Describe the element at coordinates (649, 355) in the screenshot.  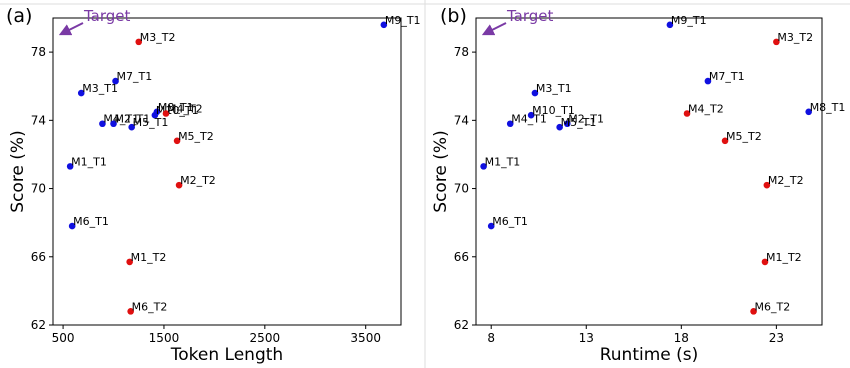
I see `x-axis-title: Runtime (s)` at that location.